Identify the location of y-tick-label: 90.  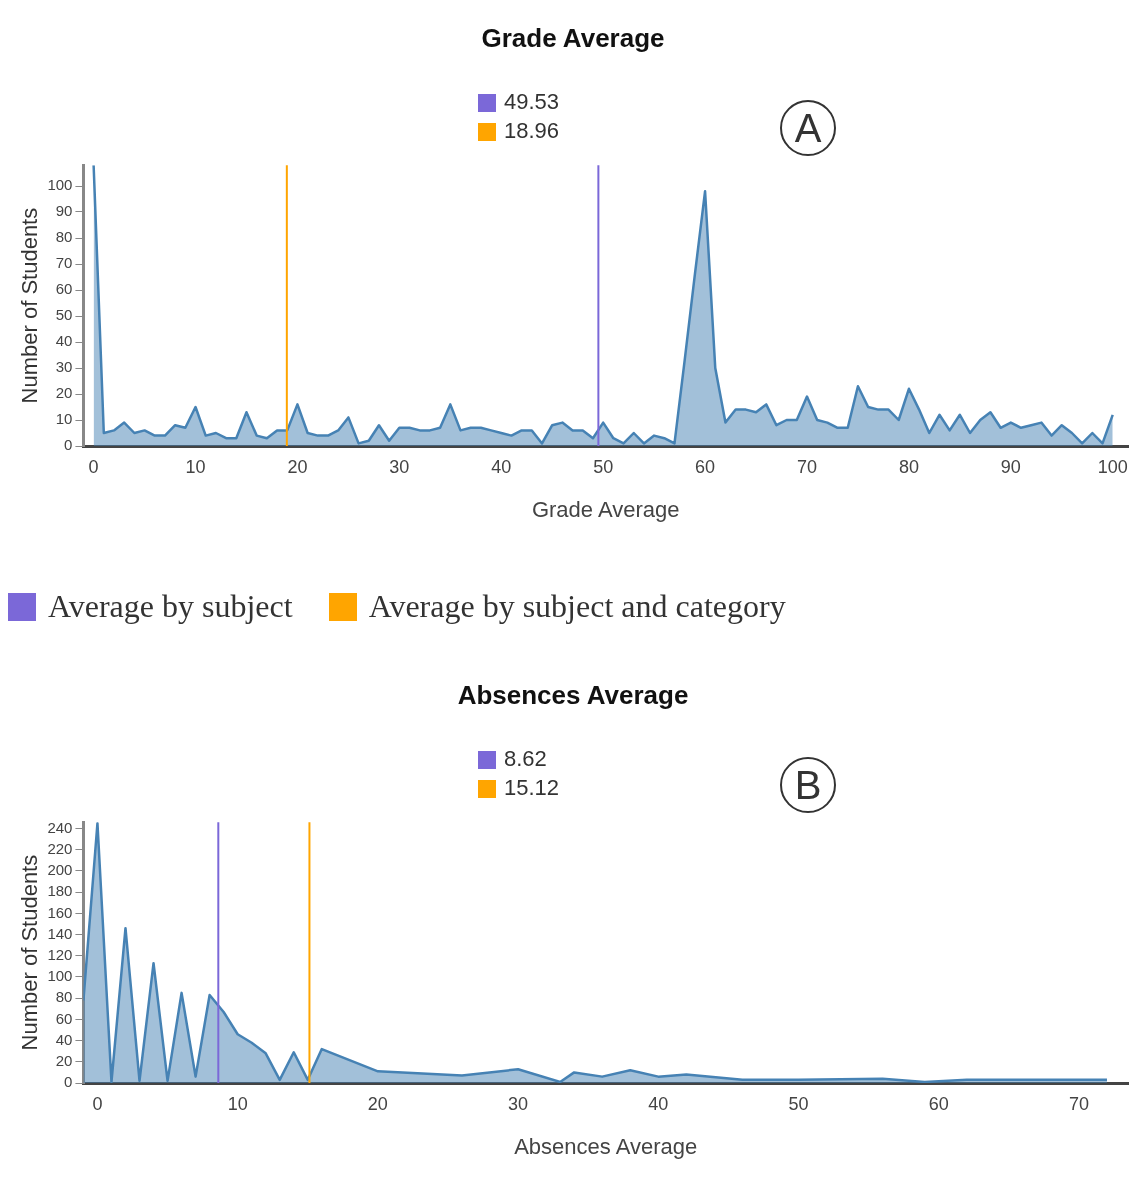
(64, 211).